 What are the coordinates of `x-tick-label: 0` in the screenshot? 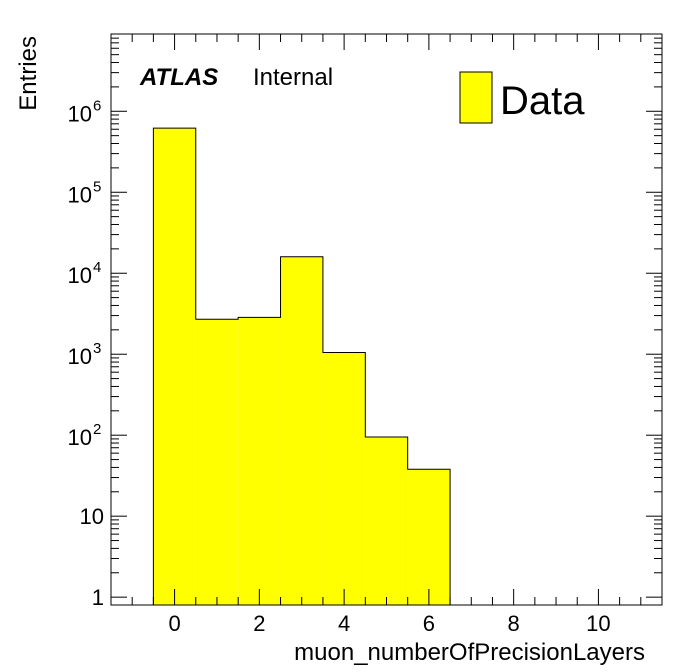 It's located at (174, 623).